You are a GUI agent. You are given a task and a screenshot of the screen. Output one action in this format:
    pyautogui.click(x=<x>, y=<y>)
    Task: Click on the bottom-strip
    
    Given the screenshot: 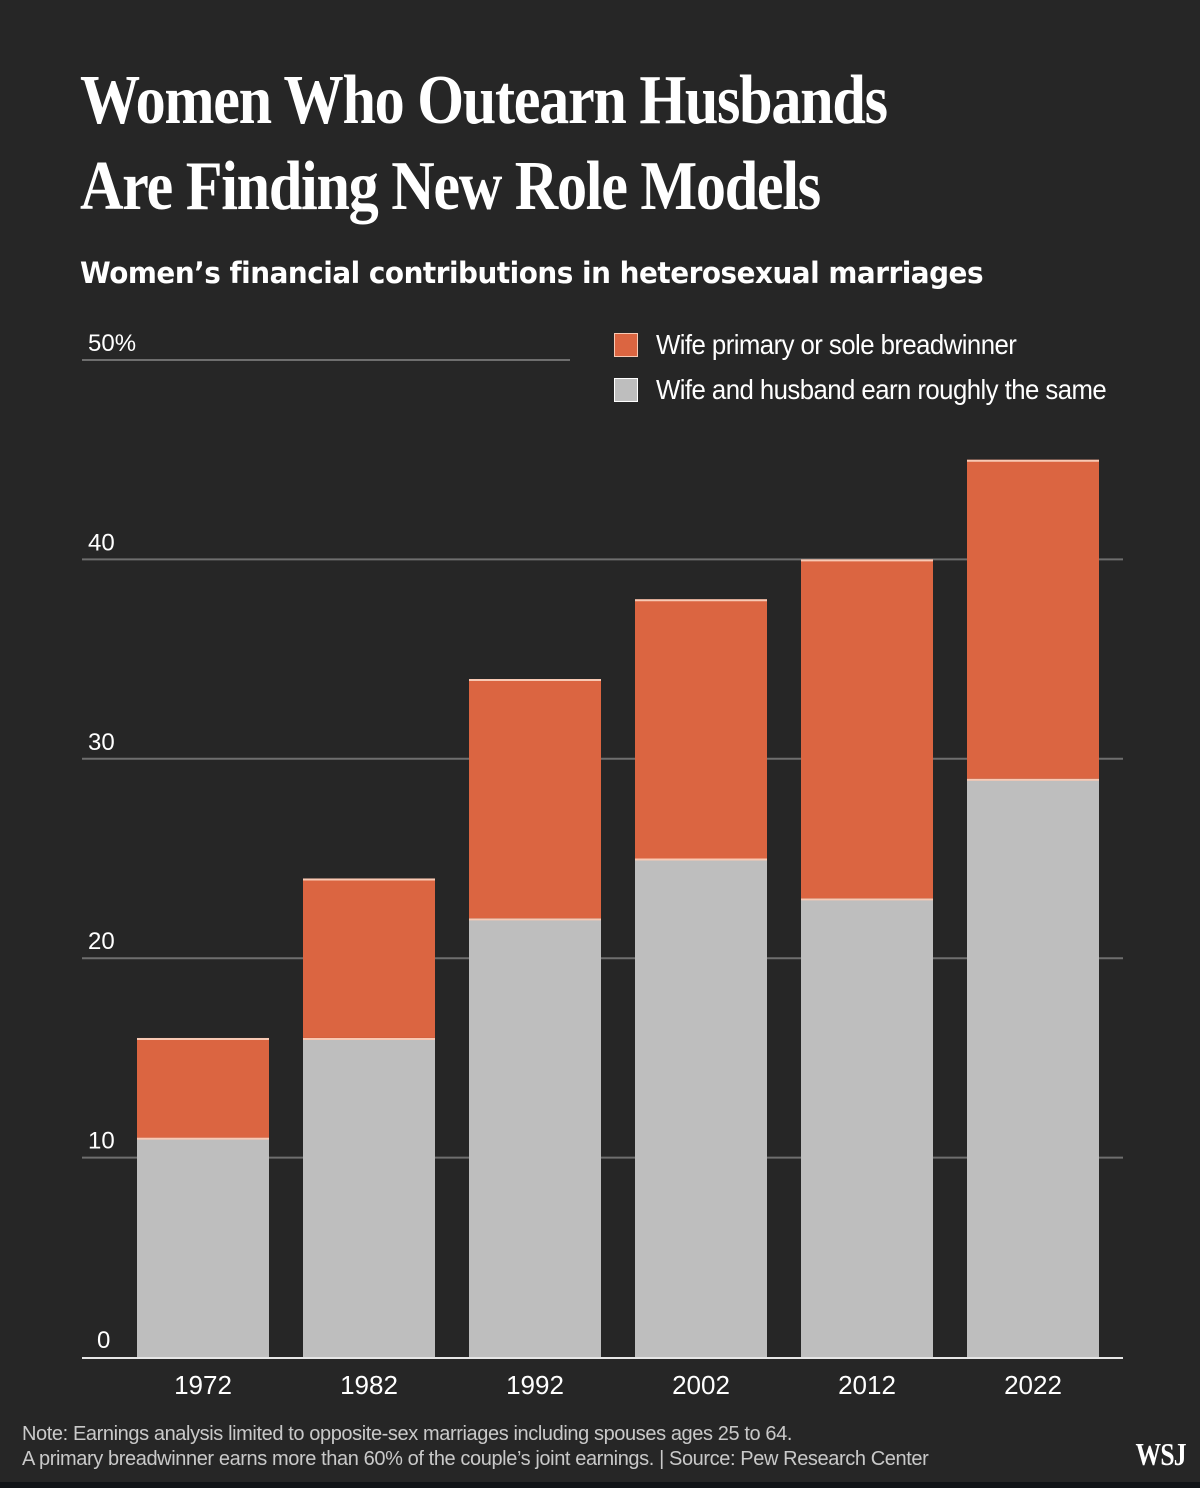 What is the action you would take?
    pyautogui.click(x=600, y=1485)
    